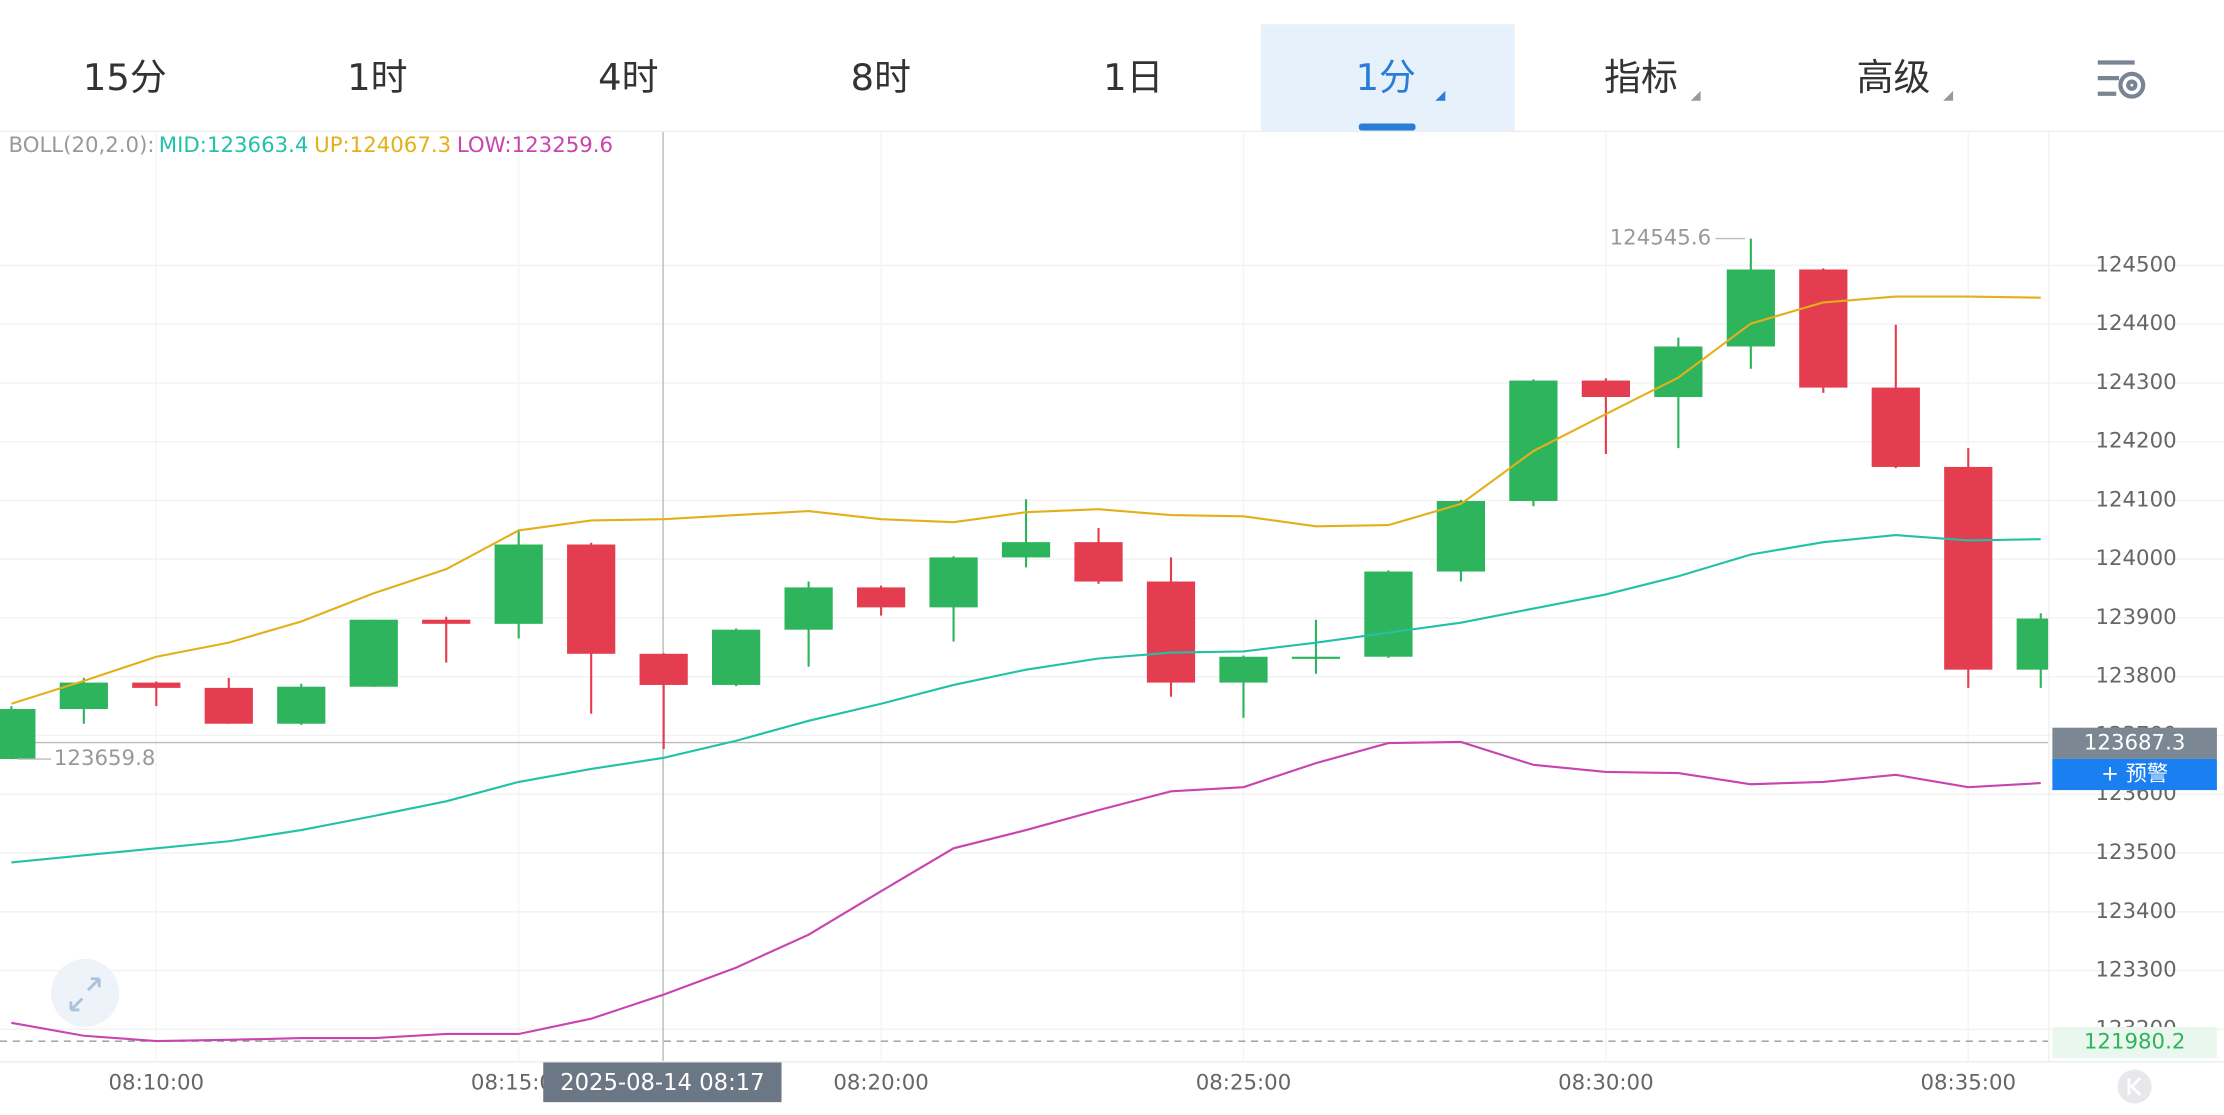  I want to click on alert-button-label: + 预警, so click(2134, 774).